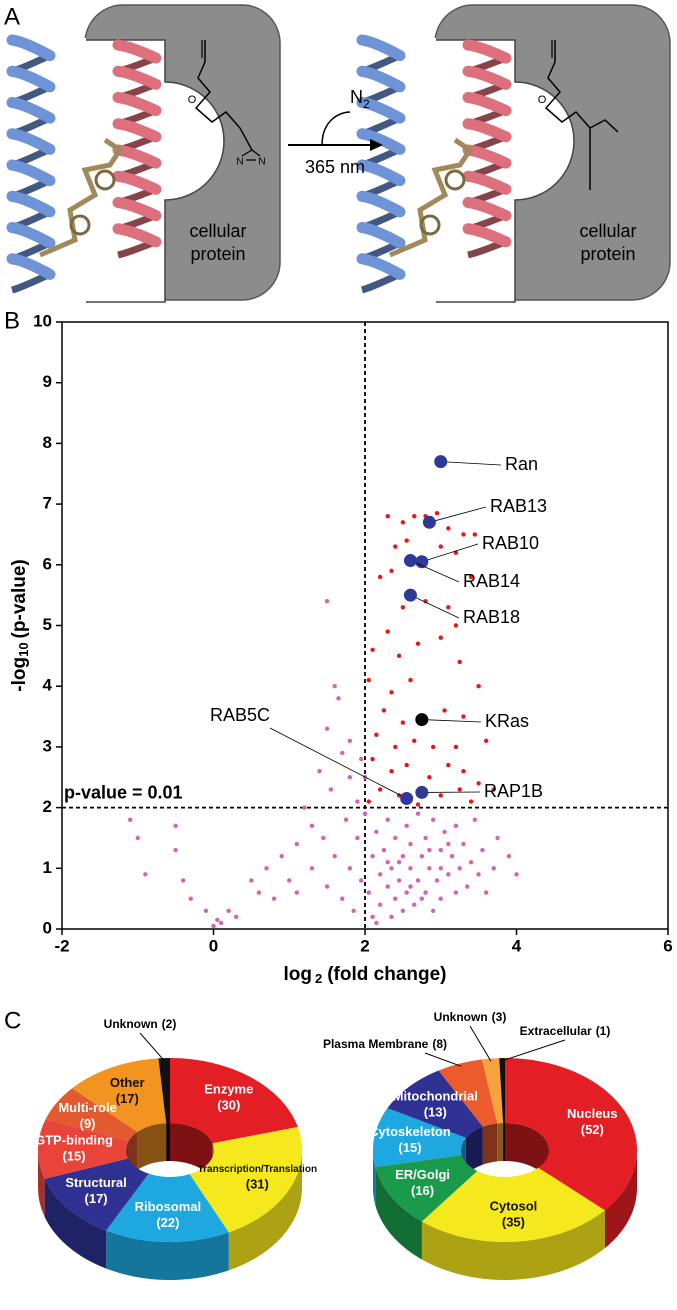  What do you see at coordinates (513, 791) in the screenshot?
I see `point-label: RAP1B` at bounding box center [513, 791].